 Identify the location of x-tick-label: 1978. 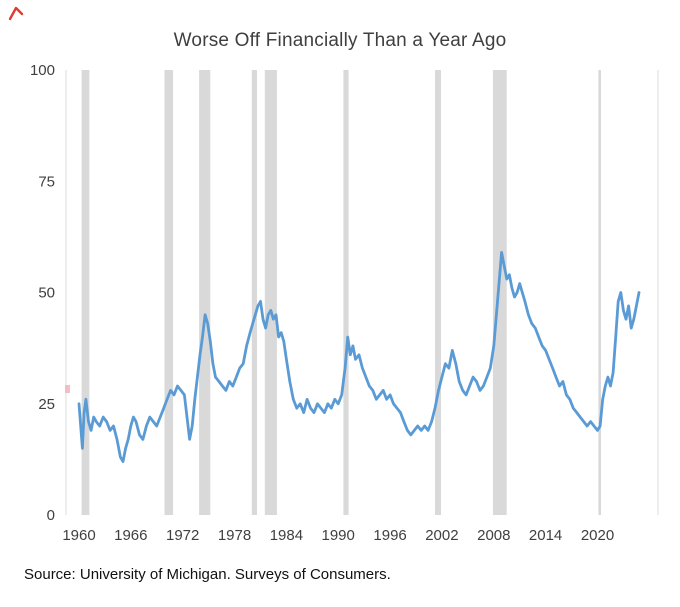
(234, 535).